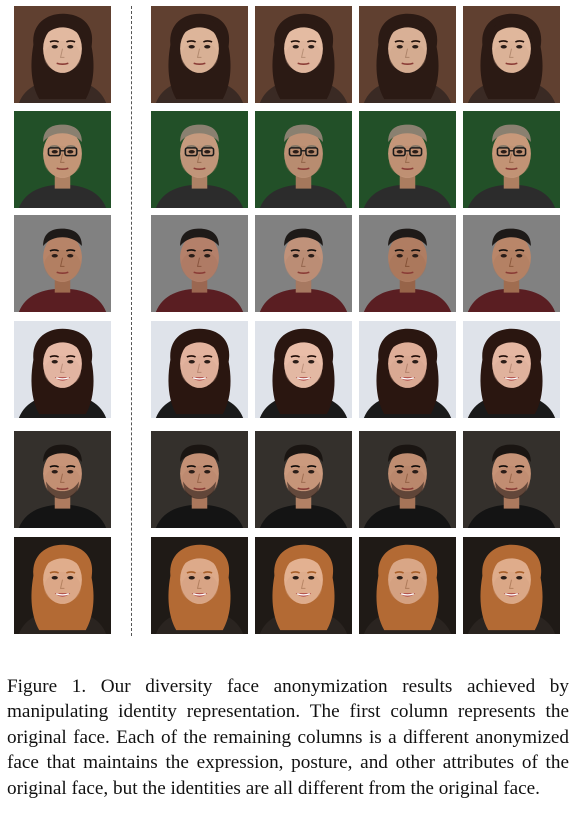 This screenshot has height=830, width=578. What do you see at coordinates (131, 321) in the screenshot?
I see `dashed-column-divider` at bounding box center [131, 321].